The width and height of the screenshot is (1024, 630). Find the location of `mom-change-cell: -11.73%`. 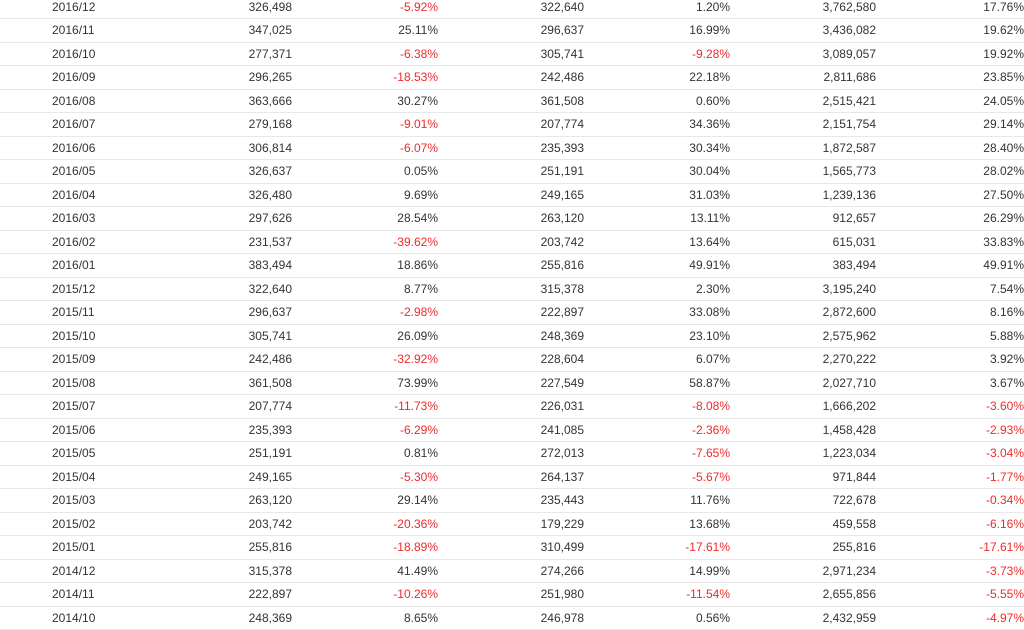

mom-change-cell: -11.73% is located at coordinates (365, 406).